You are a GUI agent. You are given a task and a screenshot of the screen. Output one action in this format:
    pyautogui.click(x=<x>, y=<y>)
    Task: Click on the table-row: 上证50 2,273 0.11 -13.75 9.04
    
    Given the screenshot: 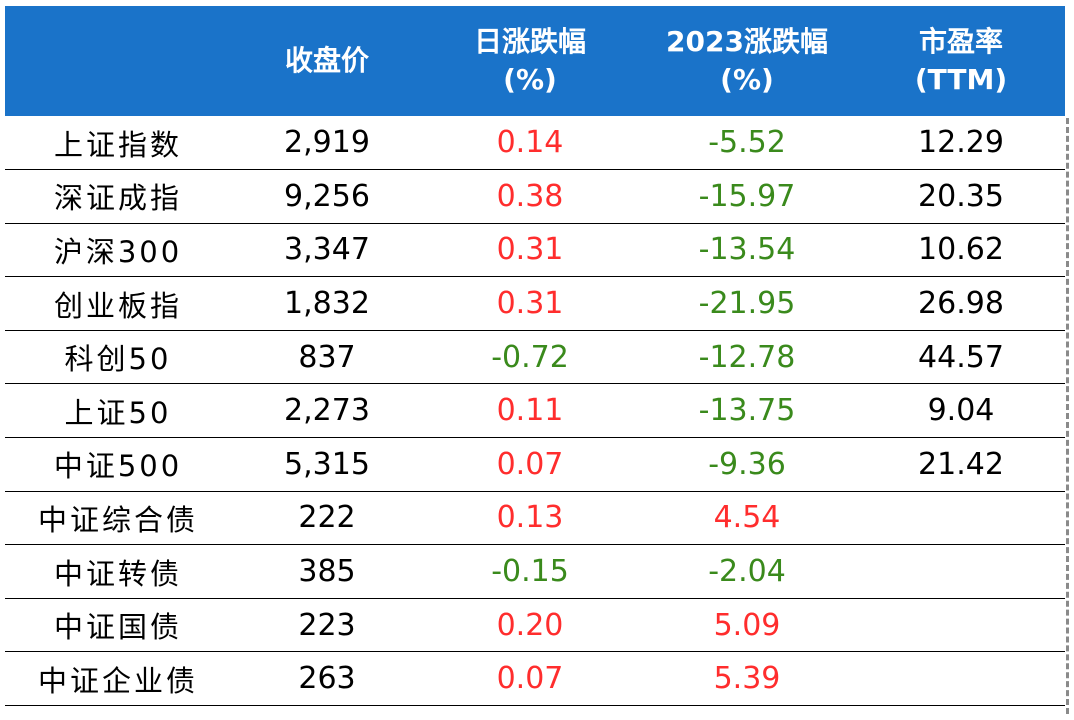 What is the action you would take?
    pyautogui.click(x=535, y=411)
    